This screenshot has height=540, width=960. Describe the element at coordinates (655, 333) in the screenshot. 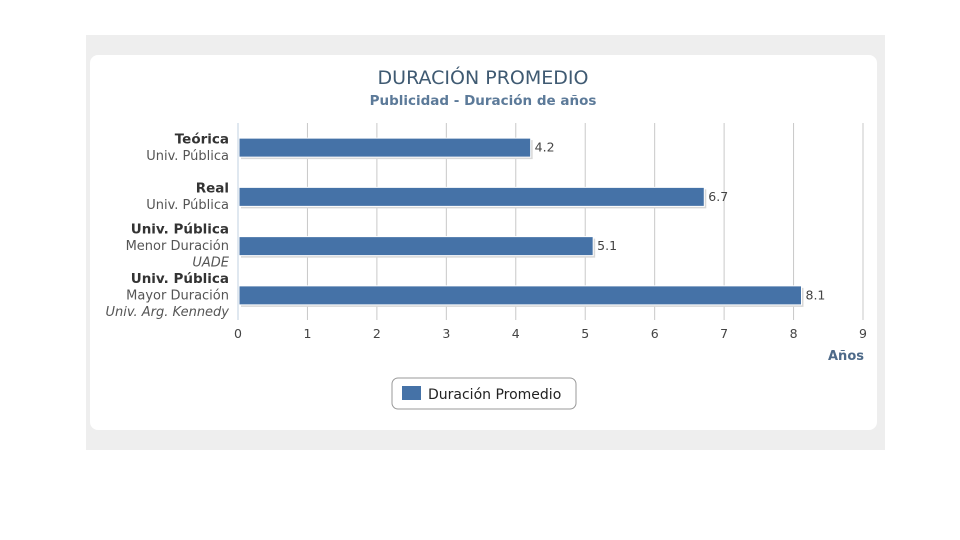

I see `x-tick-label: 6` at that location.